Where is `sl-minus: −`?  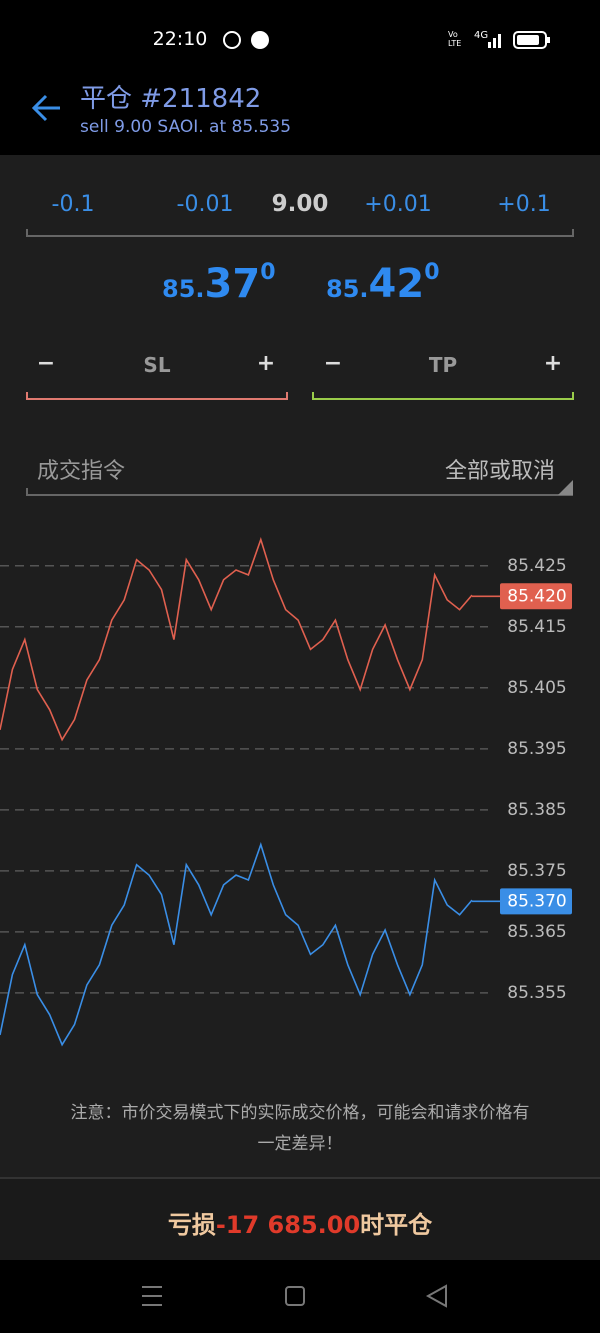
sl-minus: − is located at coordinates (46, 363).